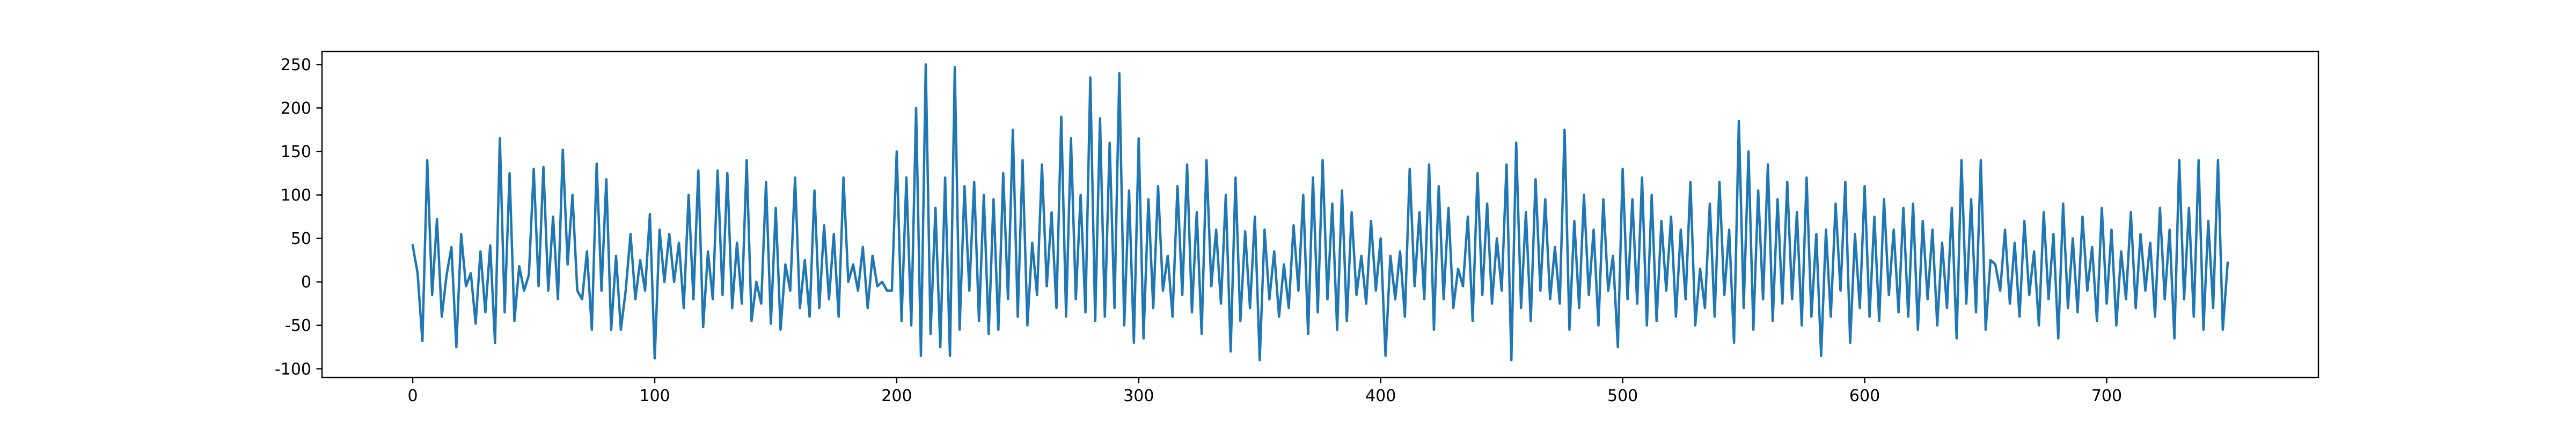 The image size is (2576, 429). Describe the element at coordinates (413, 396) in the screenshot. I see `x-tick-label: 0` at that location.